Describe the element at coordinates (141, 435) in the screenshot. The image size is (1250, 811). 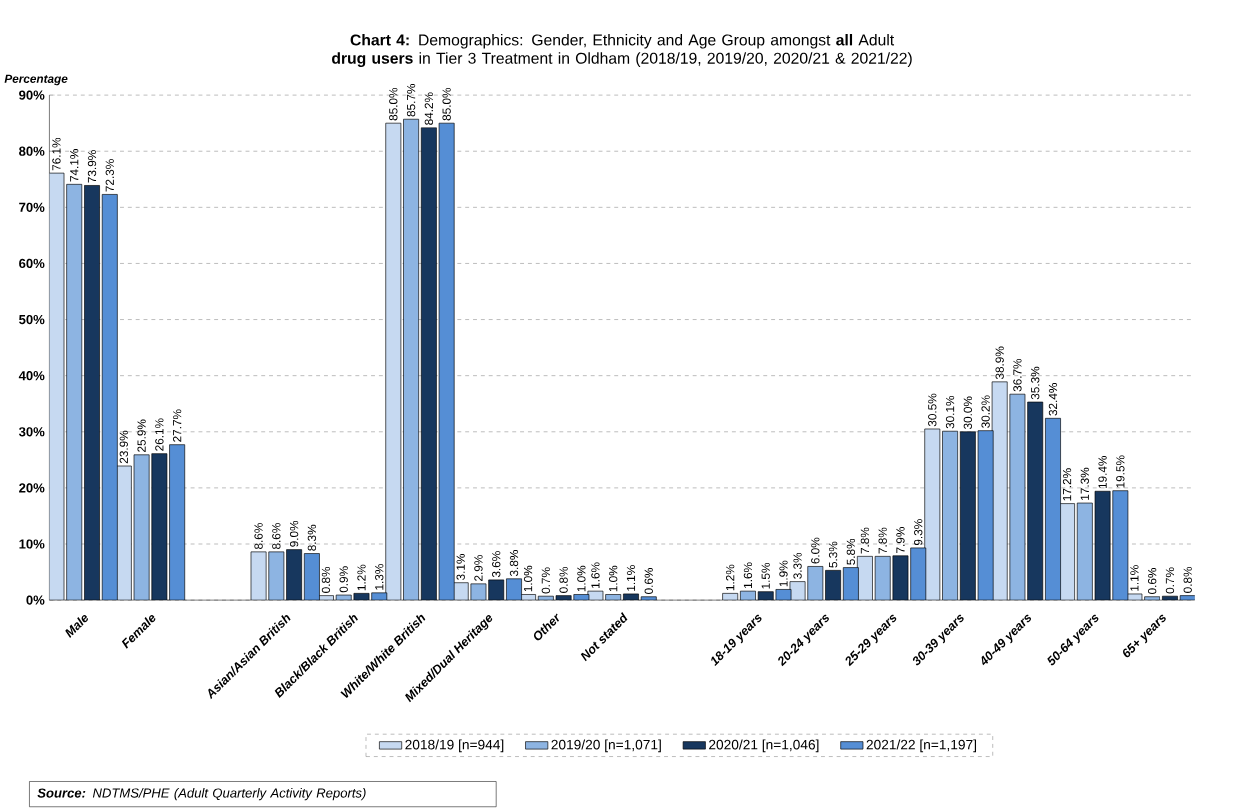
I see `data-label: 25.9%` at that location.